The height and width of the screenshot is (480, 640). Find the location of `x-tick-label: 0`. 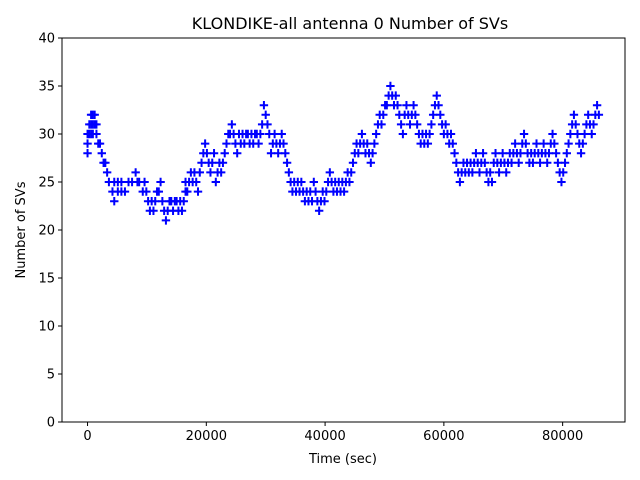

x-tick-label: 0 is located at coordinates (87, 436).